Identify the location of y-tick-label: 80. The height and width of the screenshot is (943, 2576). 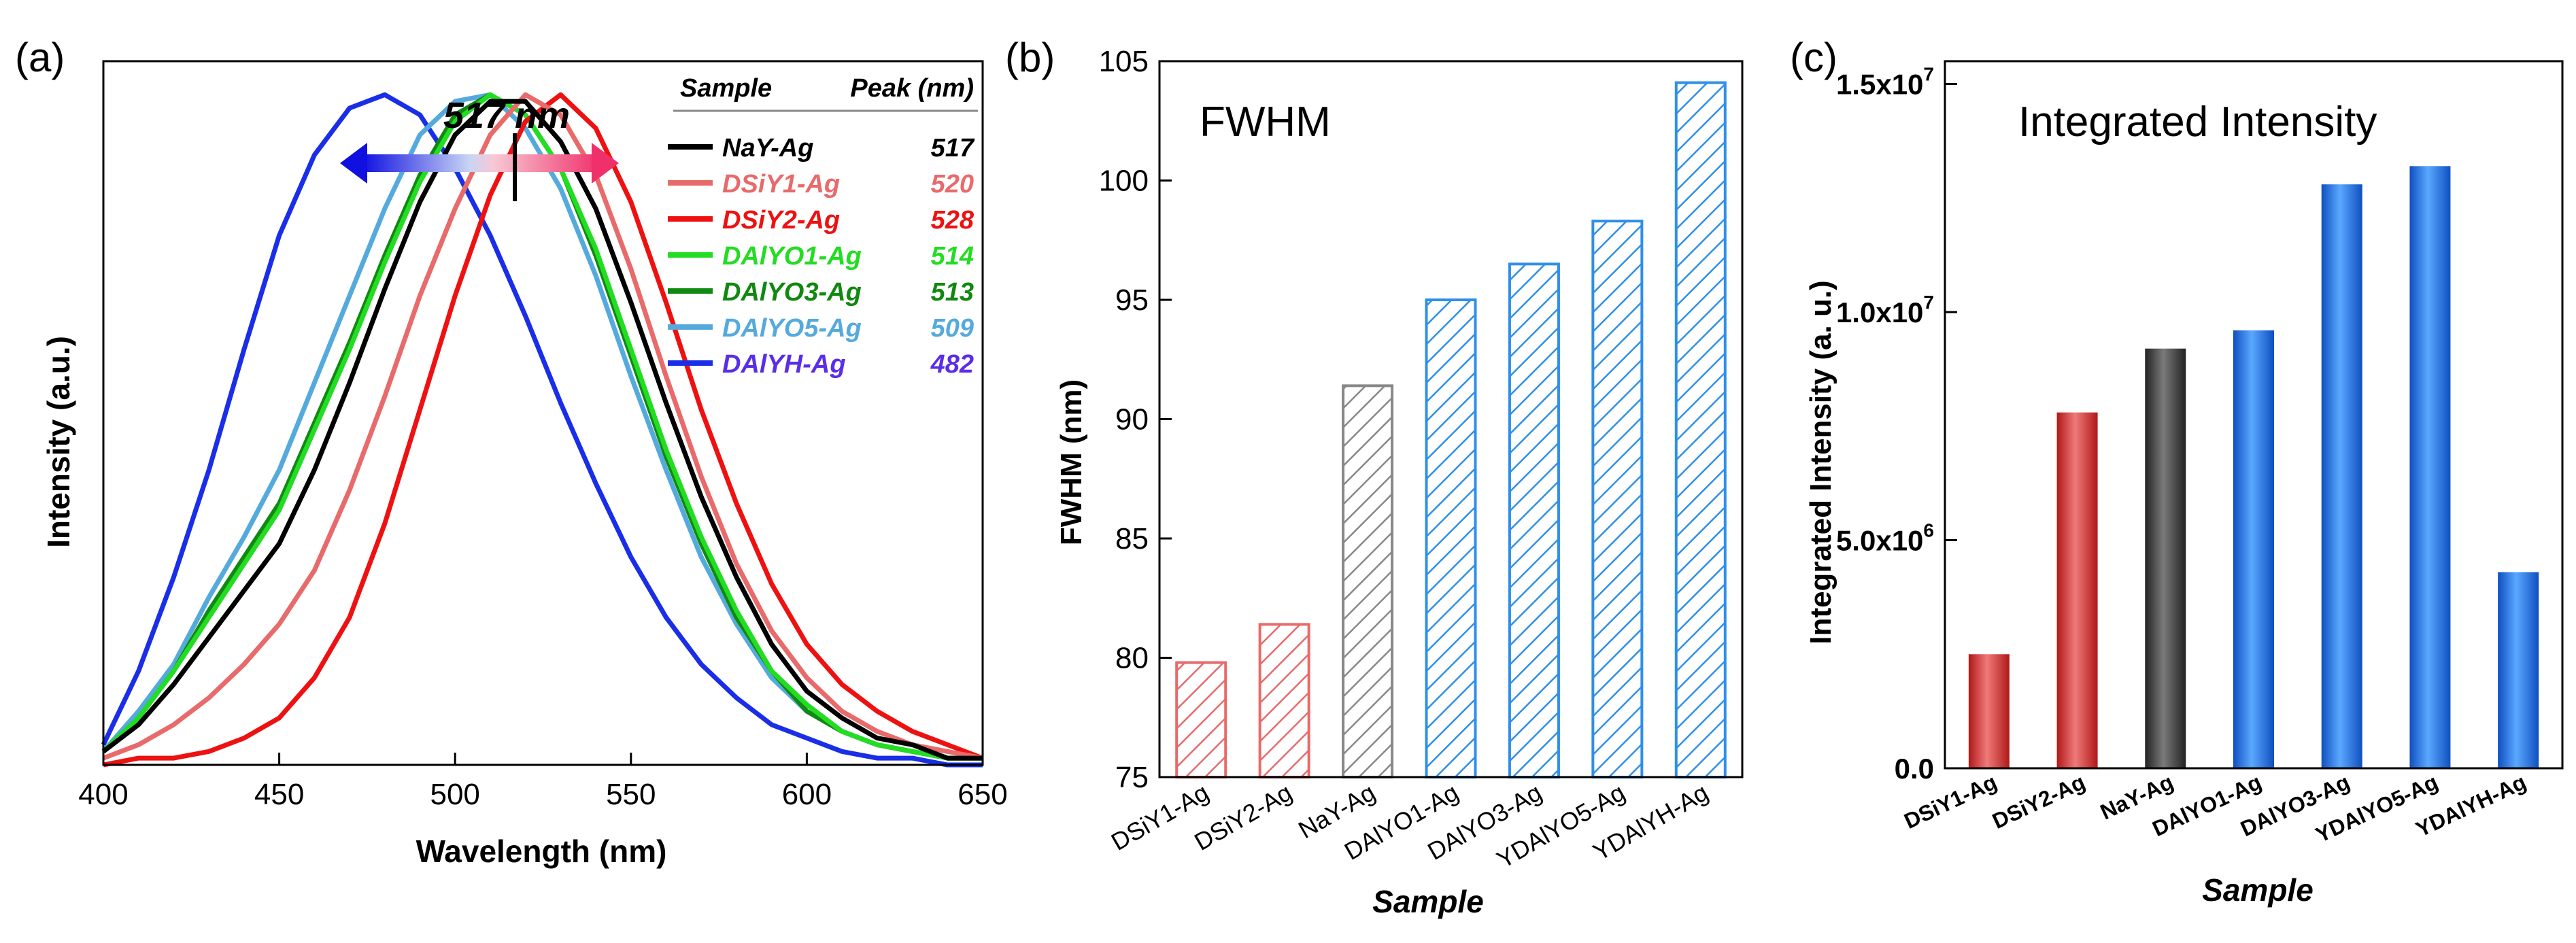
(1132, 658).